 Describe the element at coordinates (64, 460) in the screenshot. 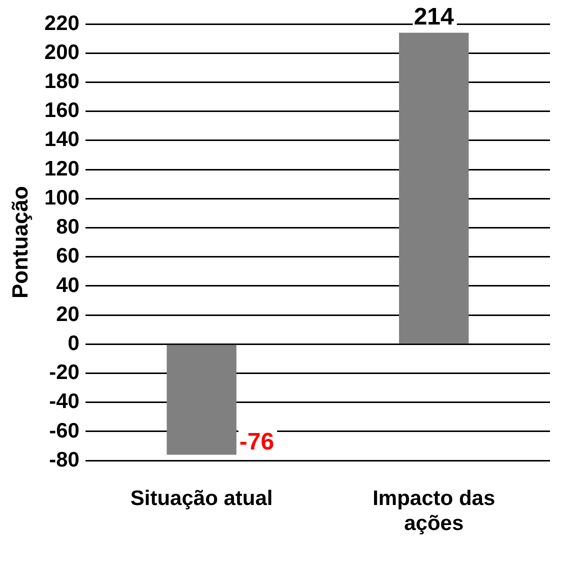

I see `y-tick-label: -80` at that location.